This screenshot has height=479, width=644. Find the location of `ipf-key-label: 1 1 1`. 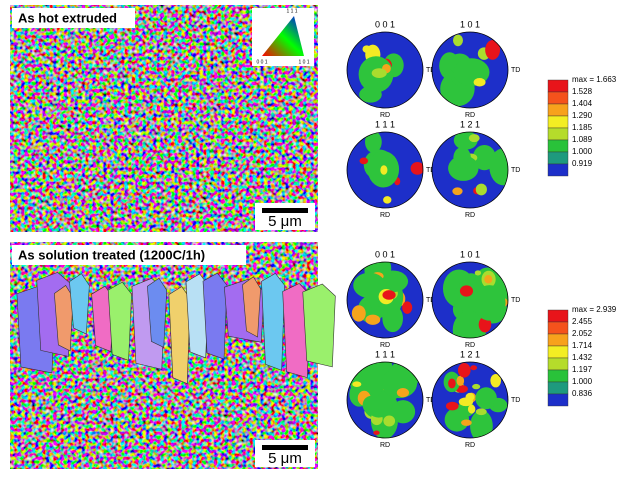

ipf-key-label: 1 1 1 is located at coordinates (291, 11).